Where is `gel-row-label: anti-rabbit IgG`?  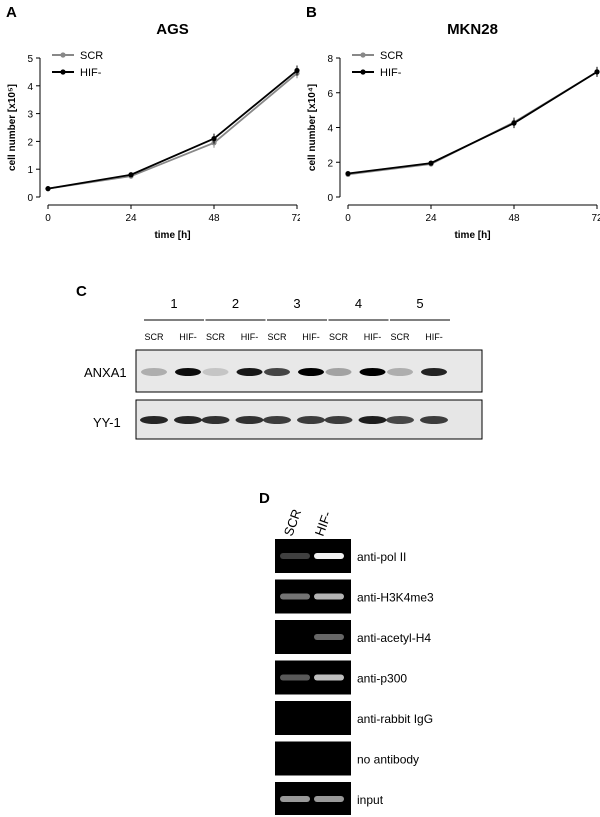 gel-row-label: anti-rabbit IgG is located at coordinates (395, 719).